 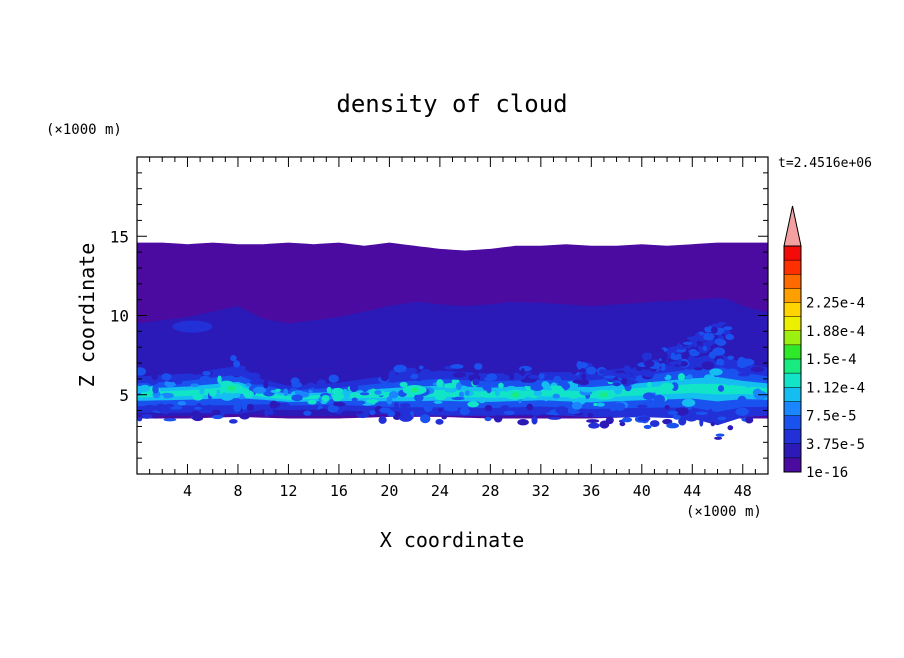 What do you see at coordinates (692, 491) in the screenshot?
I see `x-tick-label: 44` at bounding box center [692, 491].